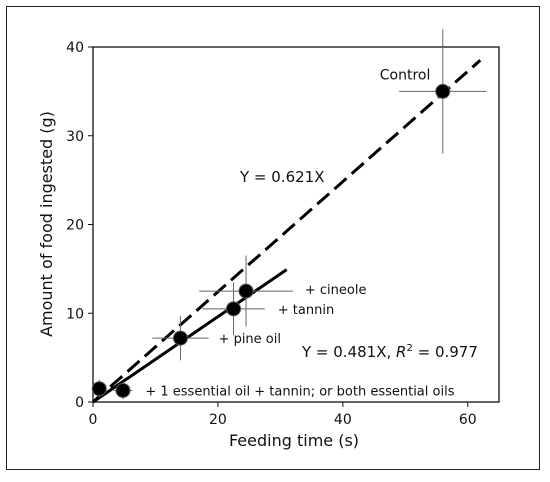 The height and width of the screenshot is (482, 550). I want to click on x-tick-label: 0, so click(93, 420).